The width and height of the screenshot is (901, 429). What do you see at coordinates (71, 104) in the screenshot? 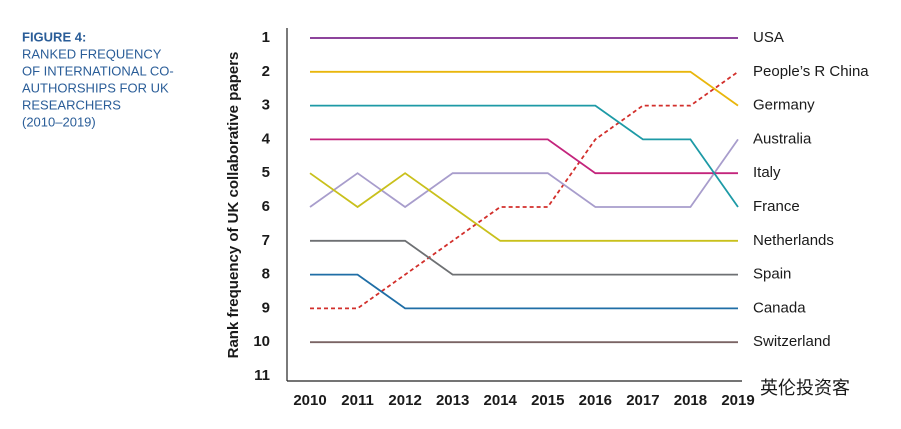
I see `caption-line: RESEARCHERS` at bounding box center [71, 104].